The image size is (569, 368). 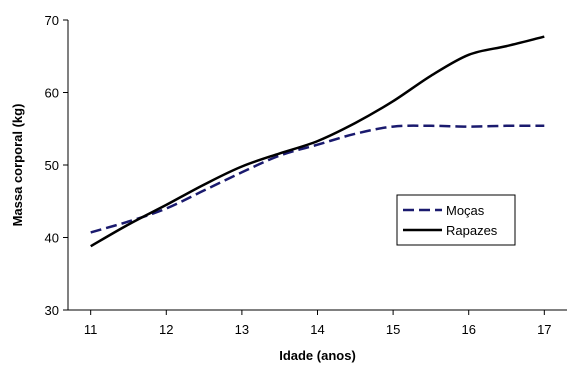 I want to click on x-axis-ticks: 11 12 13 14 15 16 17, so click(x=318, y=323).